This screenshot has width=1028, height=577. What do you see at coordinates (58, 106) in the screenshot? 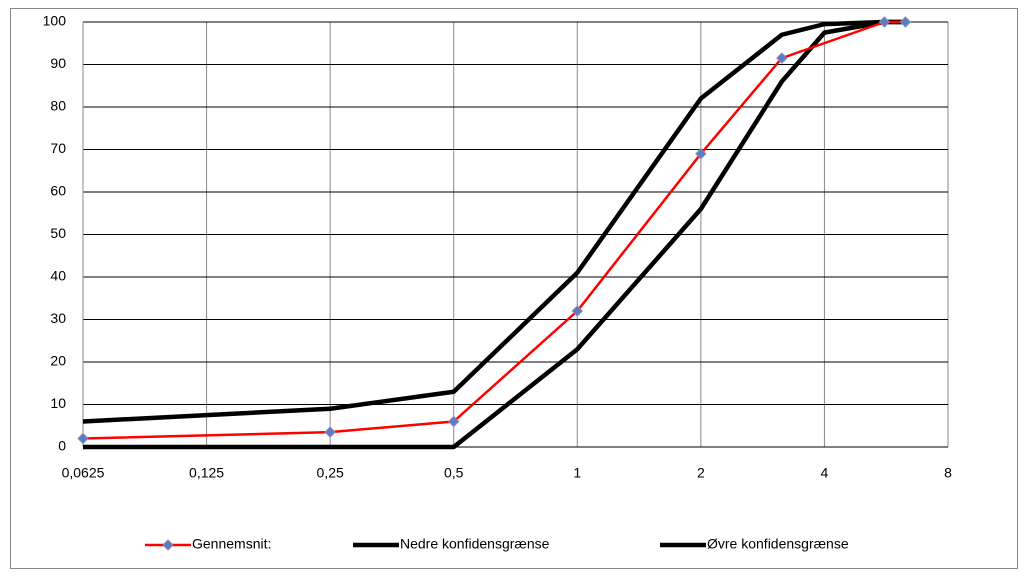
I see `y-tick-label: 80` at bounding box center [58, 106].